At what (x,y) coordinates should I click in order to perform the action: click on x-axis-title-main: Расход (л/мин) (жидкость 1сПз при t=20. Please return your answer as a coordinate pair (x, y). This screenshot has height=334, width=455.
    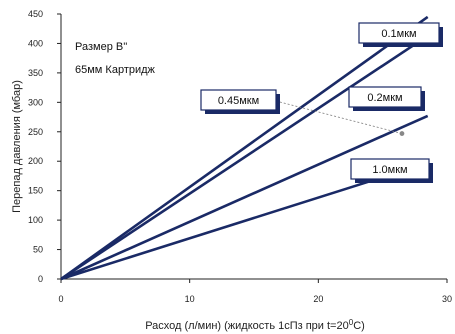
    Looking at the image, I should click on (247, 326).